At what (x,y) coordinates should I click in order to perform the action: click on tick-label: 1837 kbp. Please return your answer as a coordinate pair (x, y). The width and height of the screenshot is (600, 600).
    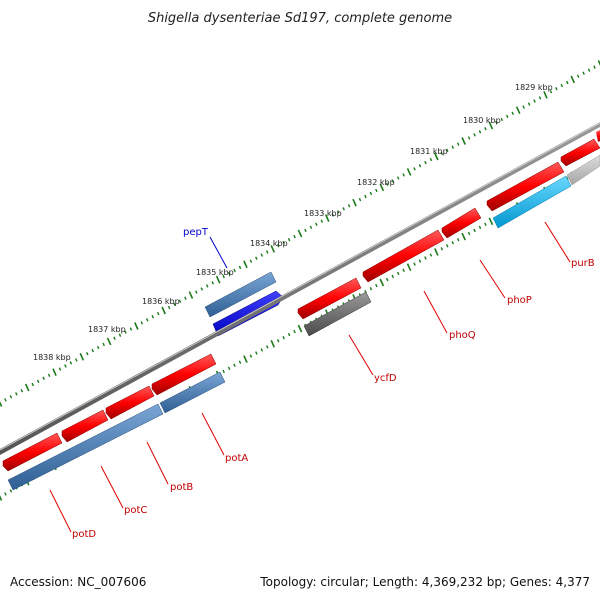
    Looking at the image, I should click on (107, 329).